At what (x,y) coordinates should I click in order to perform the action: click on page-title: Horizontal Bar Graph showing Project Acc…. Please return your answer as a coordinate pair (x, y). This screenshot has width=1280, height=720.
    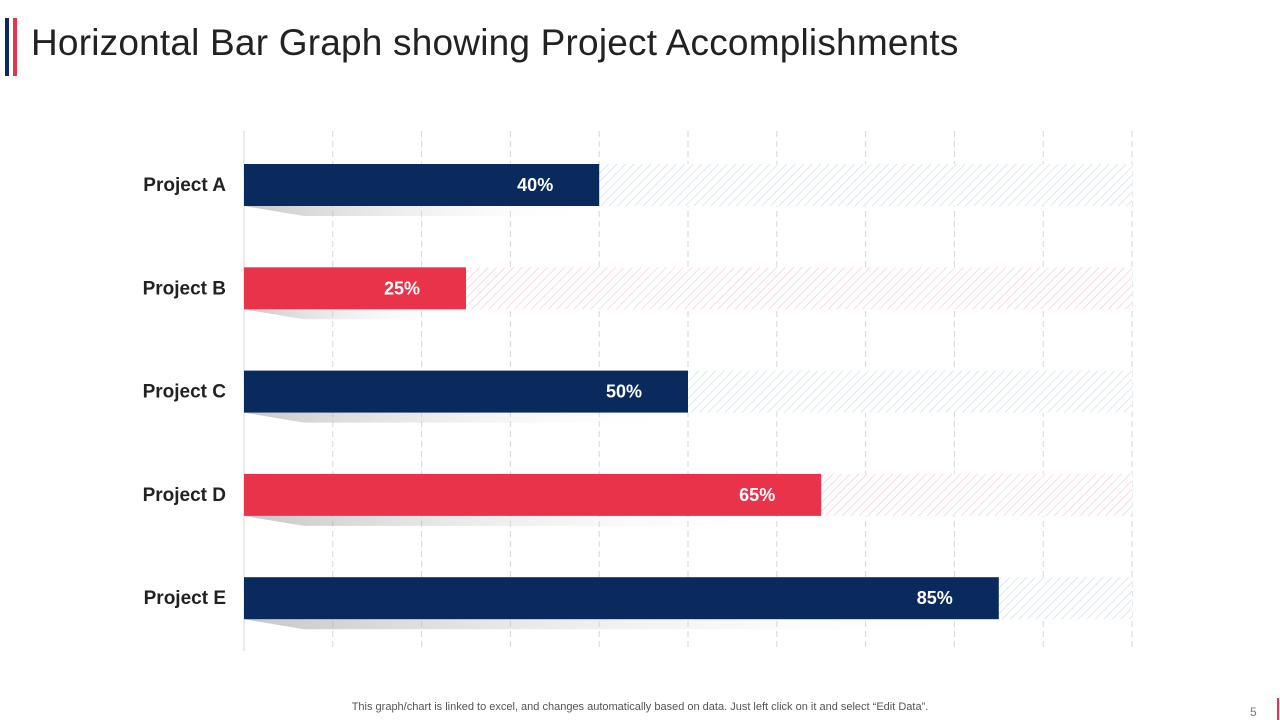
    Looking at the image, I should click on (495, 42).